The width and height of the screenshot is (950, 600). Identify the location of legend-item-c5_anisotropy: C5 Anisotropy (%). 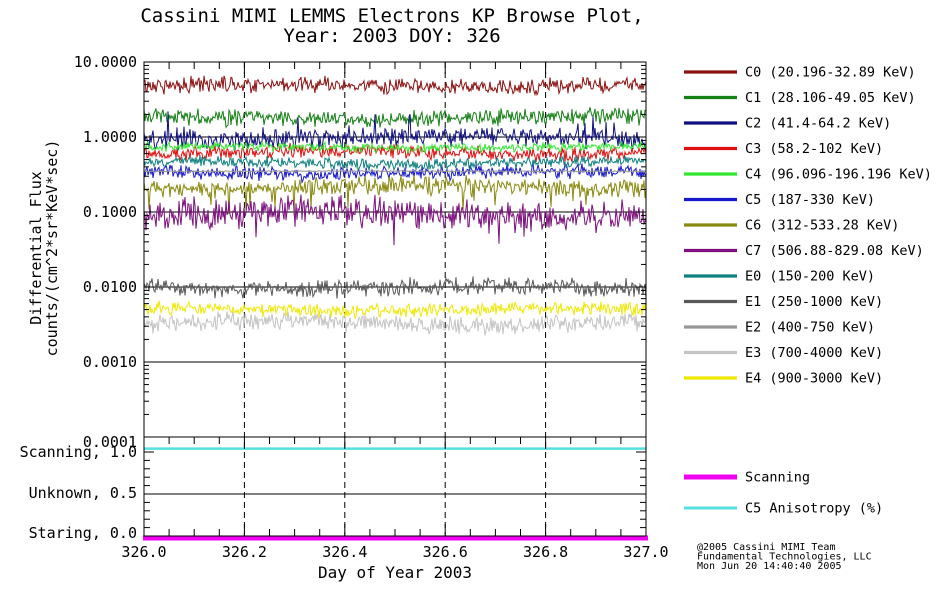
(783, 509).